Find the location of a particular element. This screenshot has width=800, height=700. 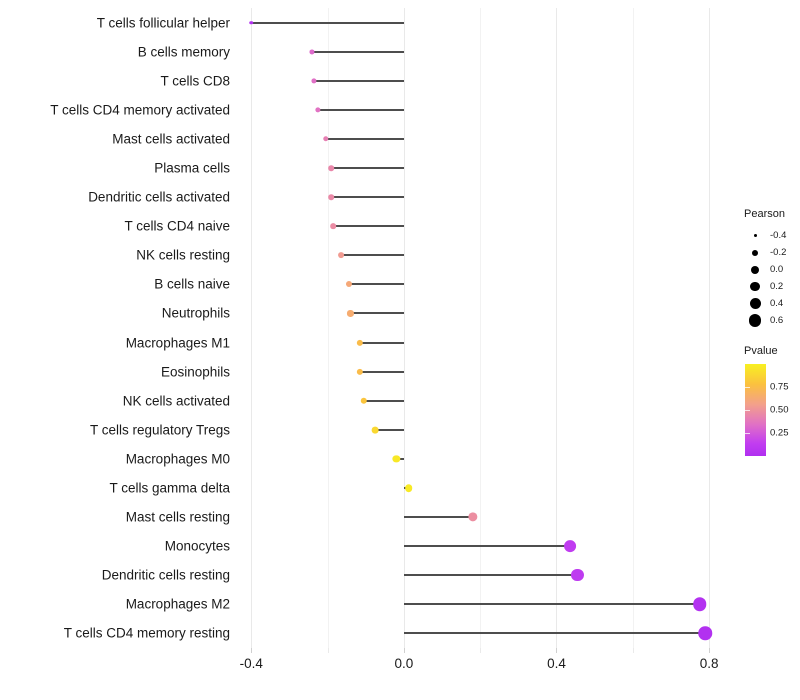

pearson-legend-item: 0.6 is located at coordinates (772, 320).